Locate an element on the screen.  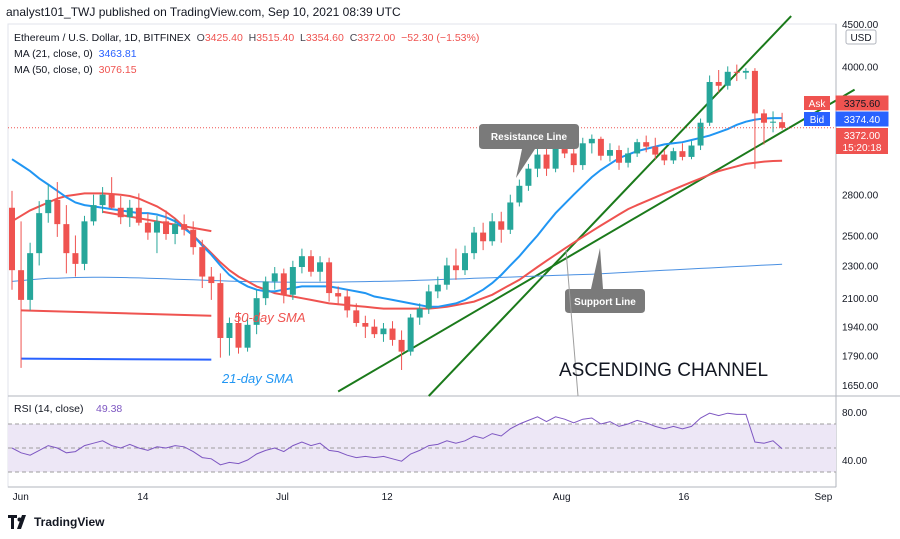
time-tick-5: 16 is located at coordinates (684, 497).